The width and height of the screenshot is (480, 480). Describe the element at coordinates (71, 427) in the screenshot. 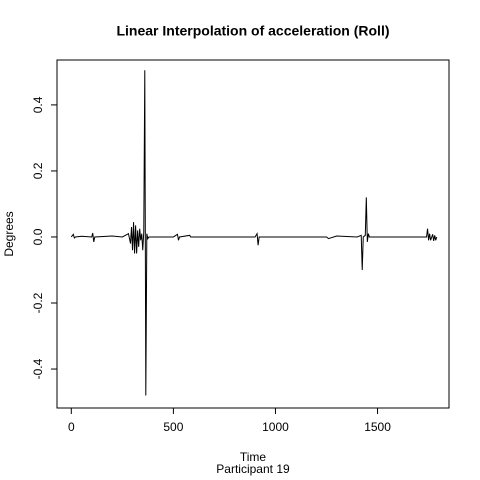

I see `x-tick-label: 0` at that location.